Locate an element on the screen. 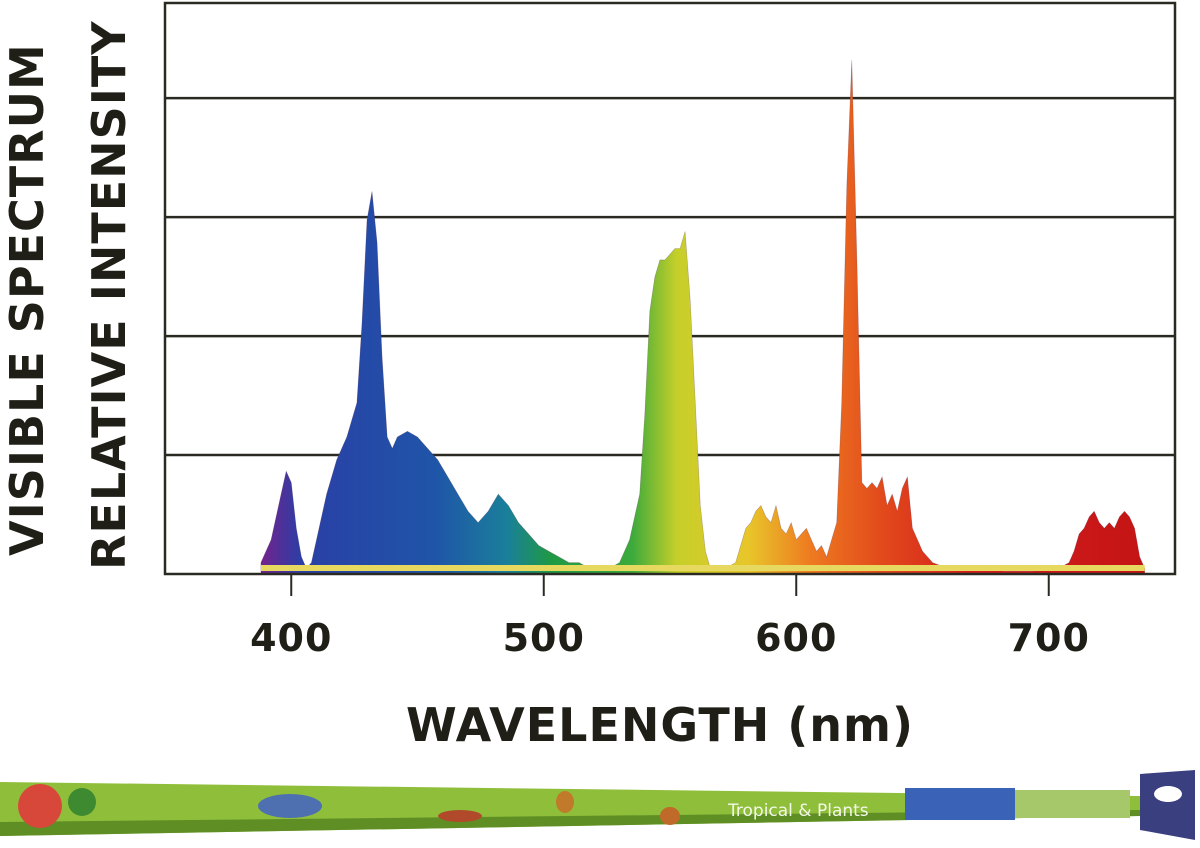 The height and width of the screenshot is (848, 1200). end-cap-panel is located at coordinates (960, 804).